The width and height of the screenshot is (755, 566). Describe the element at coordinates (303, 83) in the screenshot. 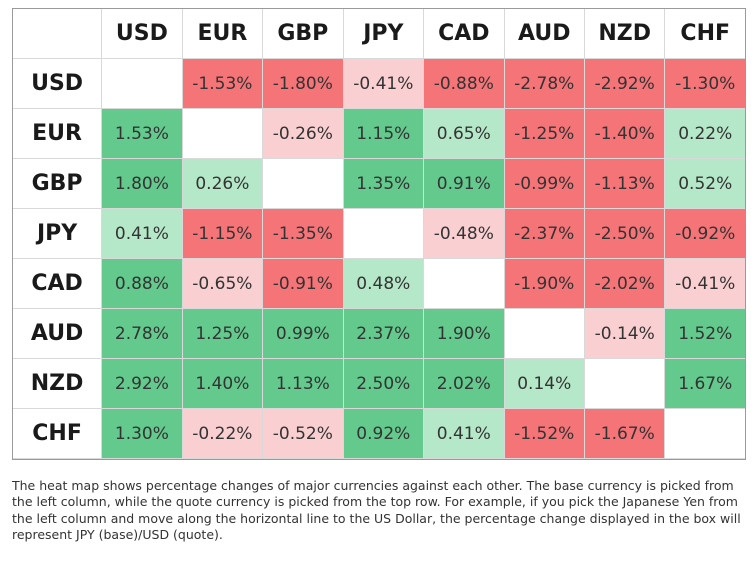

I see `cell-usd-gbp: -1.80%` at that location.